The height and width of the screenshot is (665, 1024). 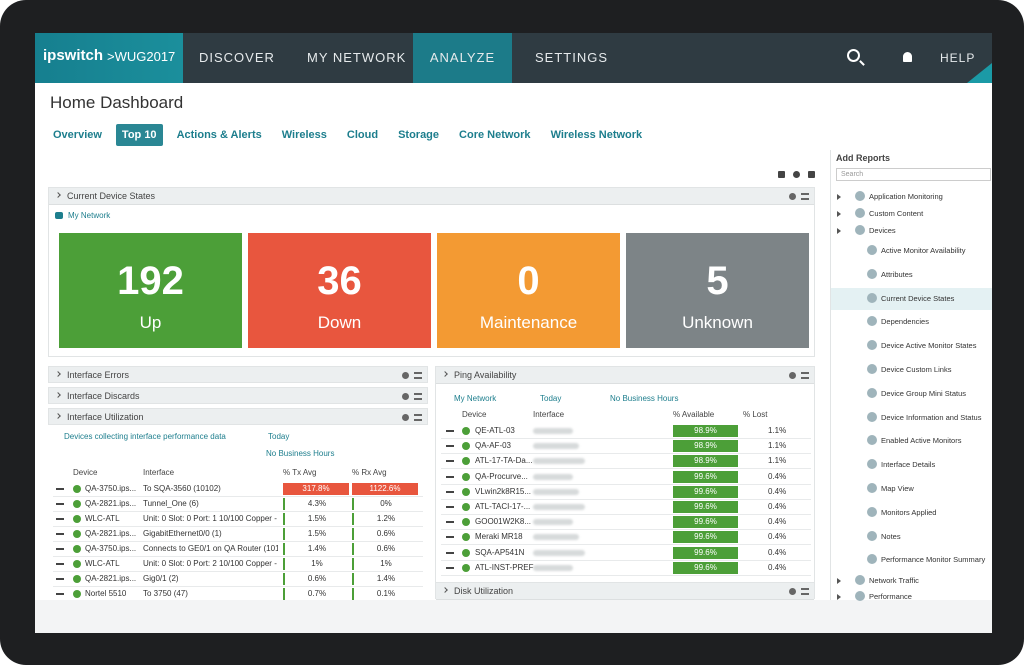 What do you see at coordinates (485, 375) in the screenshot?
I see `panel-title: Ping Availability` at bounding box center [485, 375].